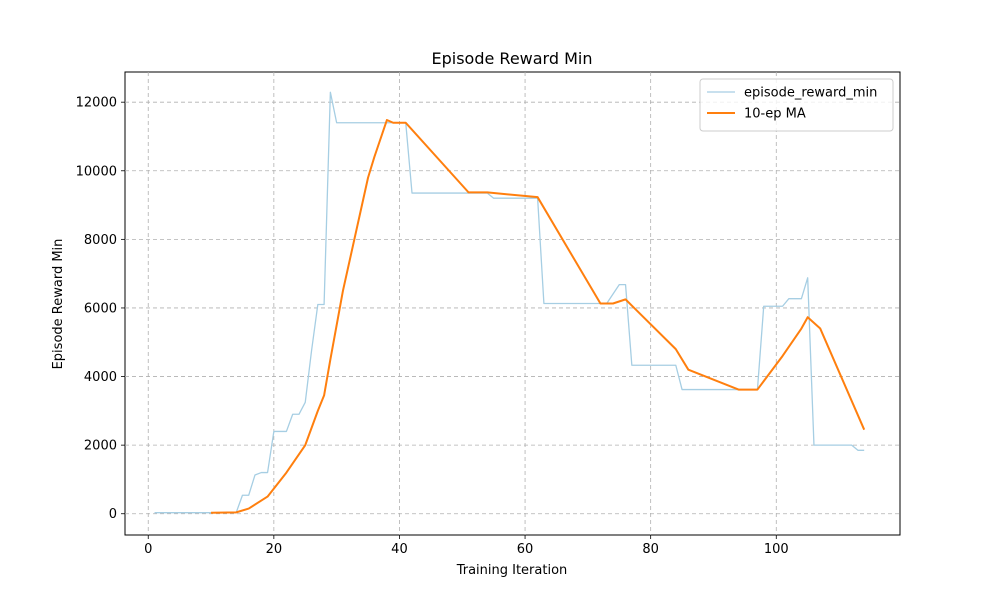 The height and width of the screenshot is (600, 1000). Describe the element at coordinates (58, 304) in the screenshot. I see `y-axis-label: Episode Reward Min` at that location.